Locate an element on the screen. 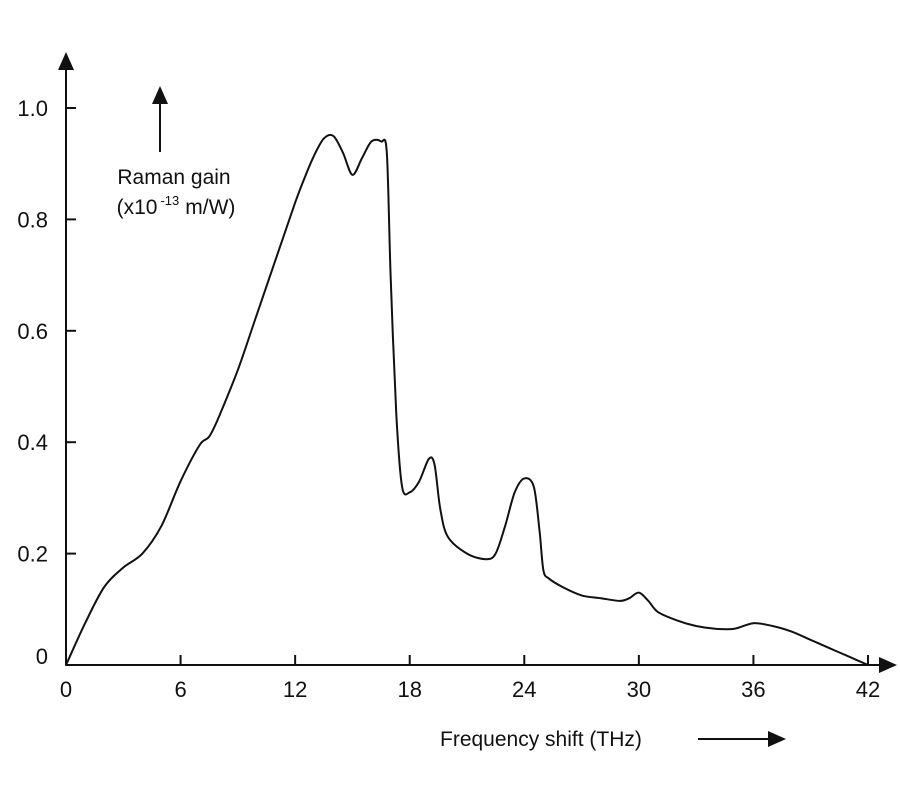 The width and height of the screenshot is (900, 800). x-ticks: 0 6 12 18 24 30 36 42 is located at coordinates (470, 678).